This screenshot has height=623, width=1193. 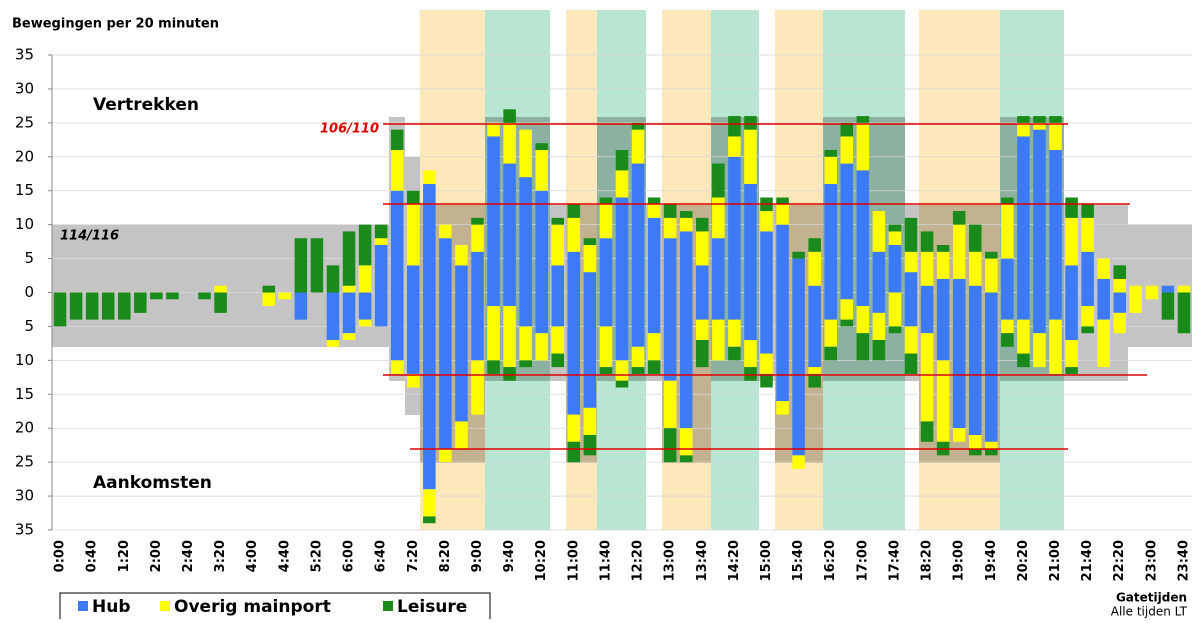 What do you see at coordinates (381, 556) in the screenshot?
I see `x-tick-label: 6:40` at bounding box center [381, 556].